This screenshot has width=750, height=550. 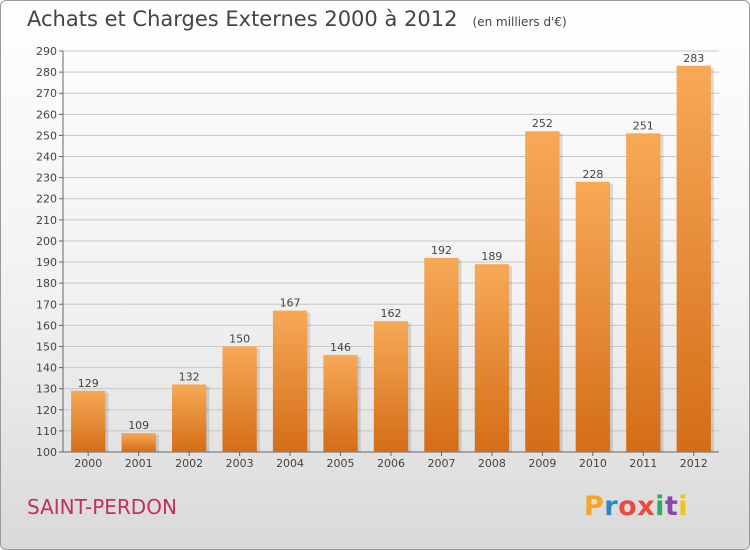 What do you see at coordinates (46, 410) in the screenshot?
I see `y-tick-label: 120` at bounding box center [46, 410].